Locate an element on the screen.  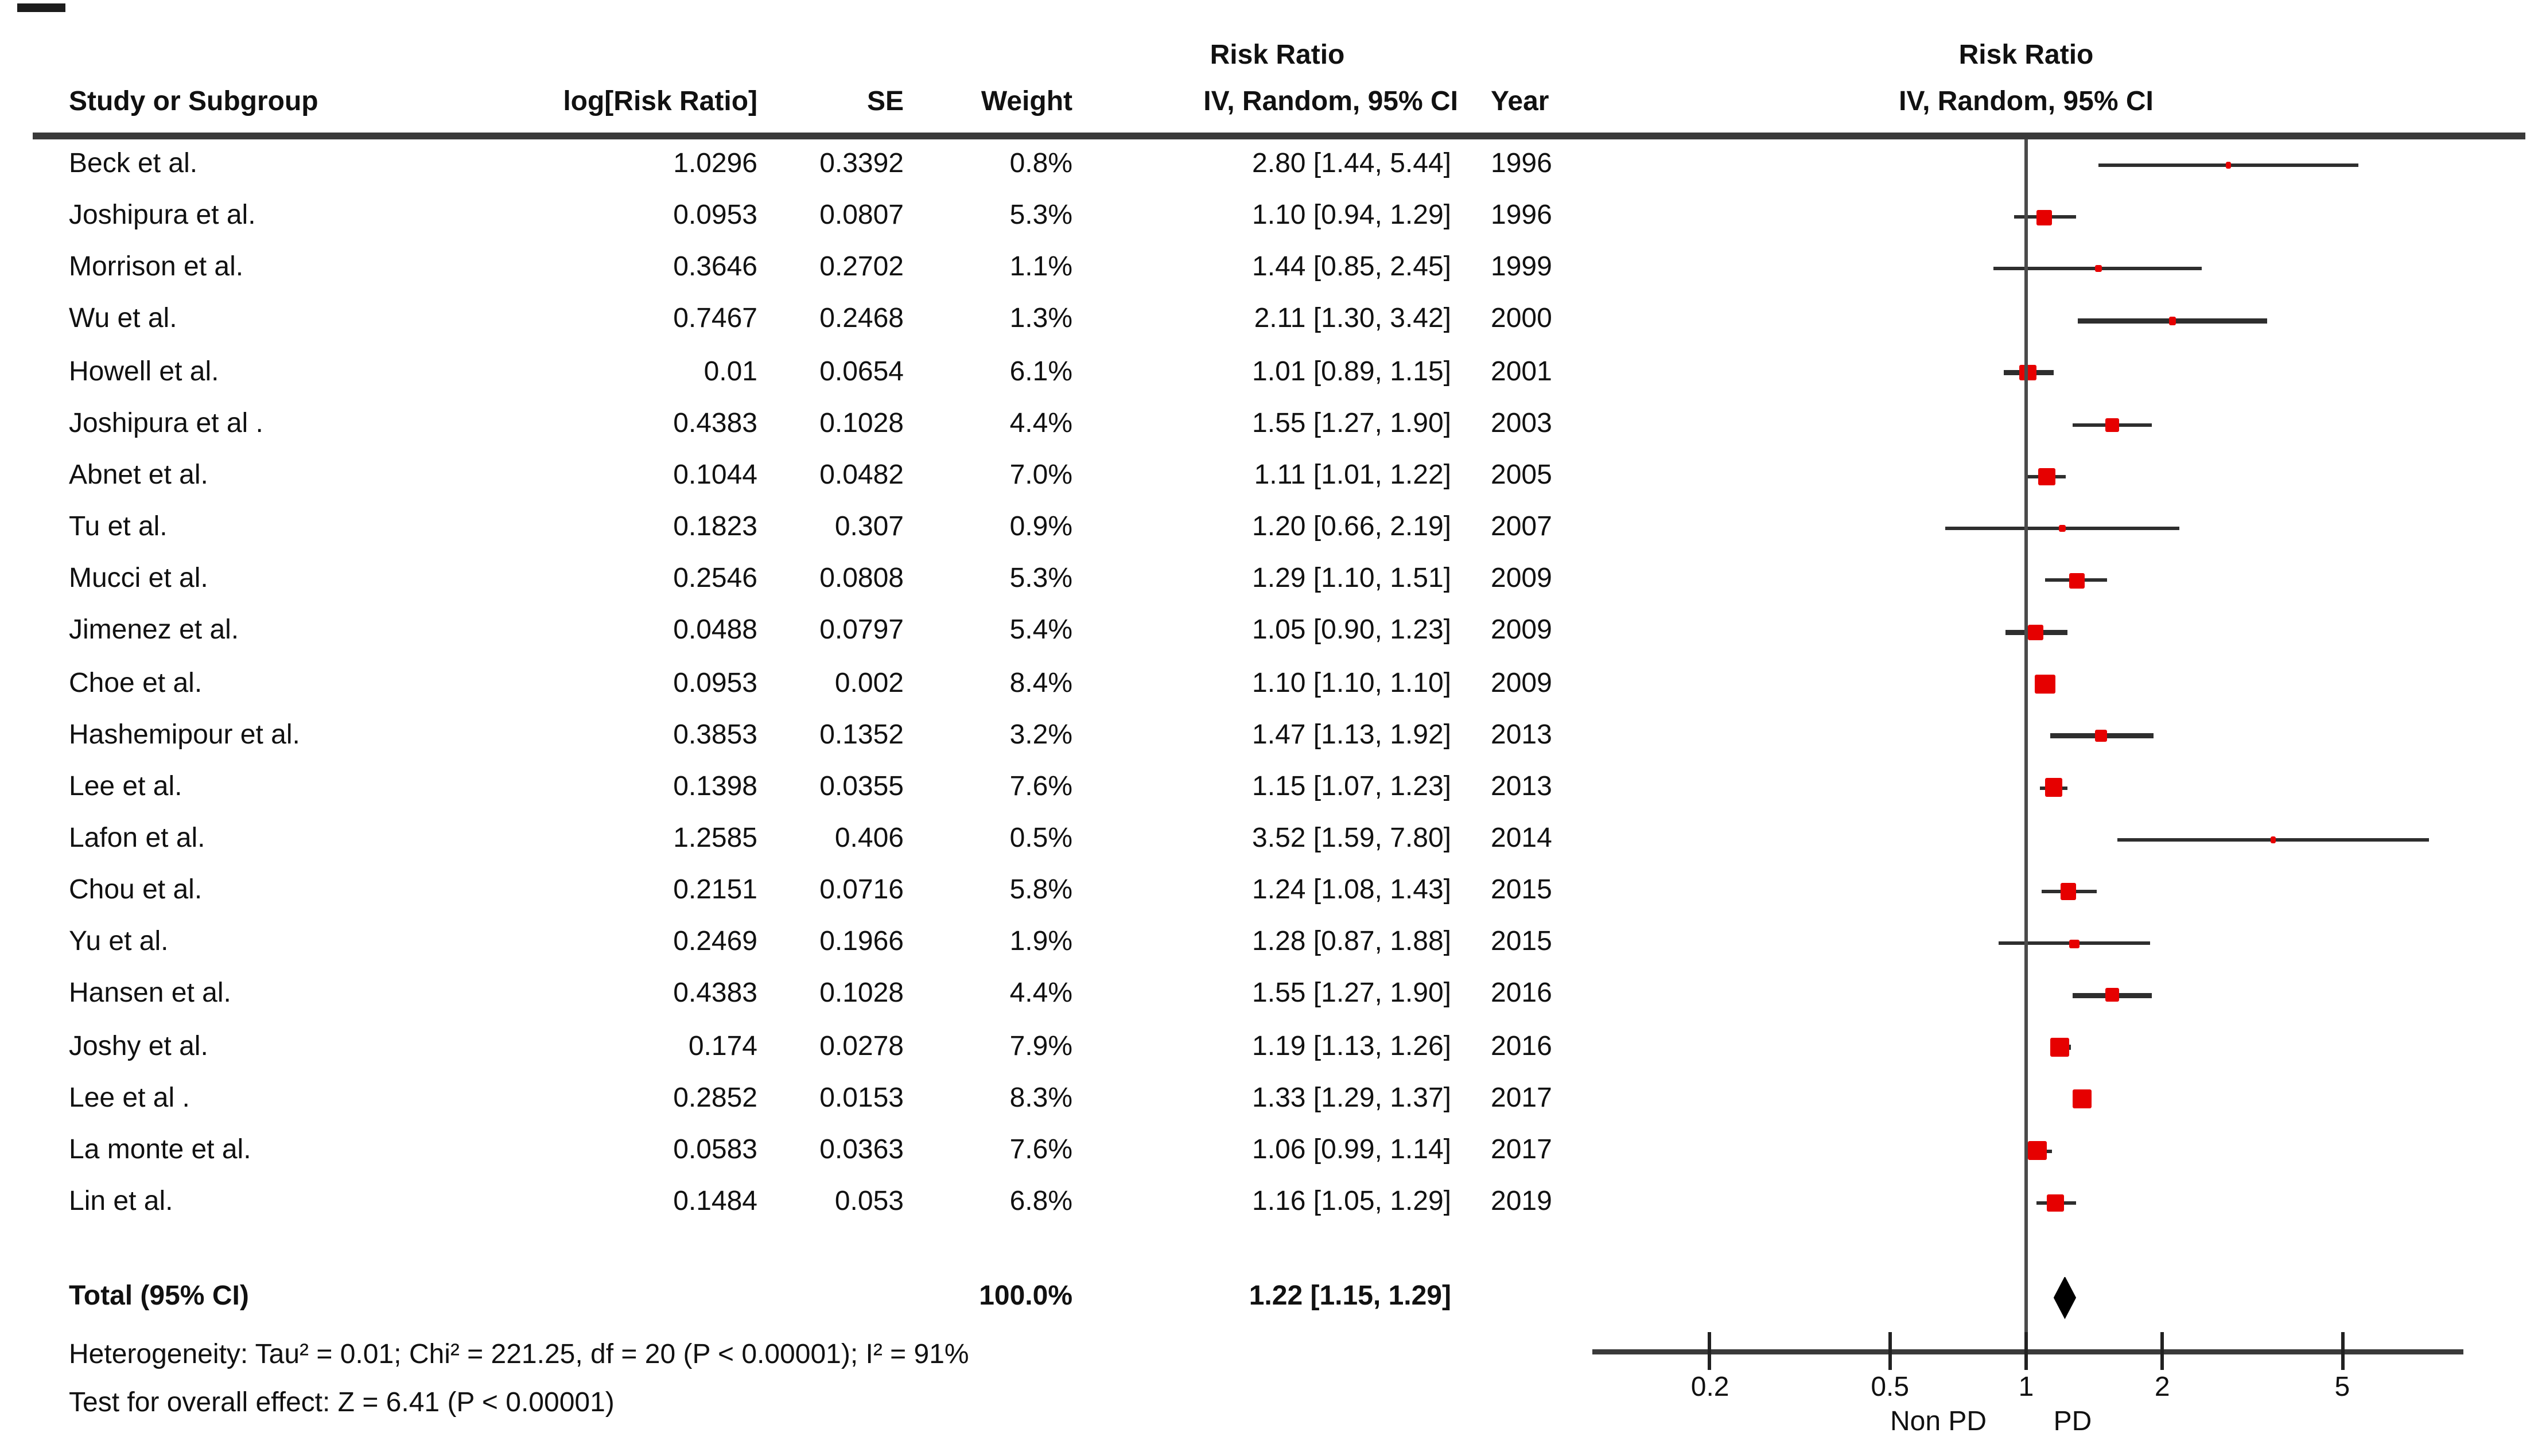
study-log-rr: 0.4383 is located at coordinates (715, 424).